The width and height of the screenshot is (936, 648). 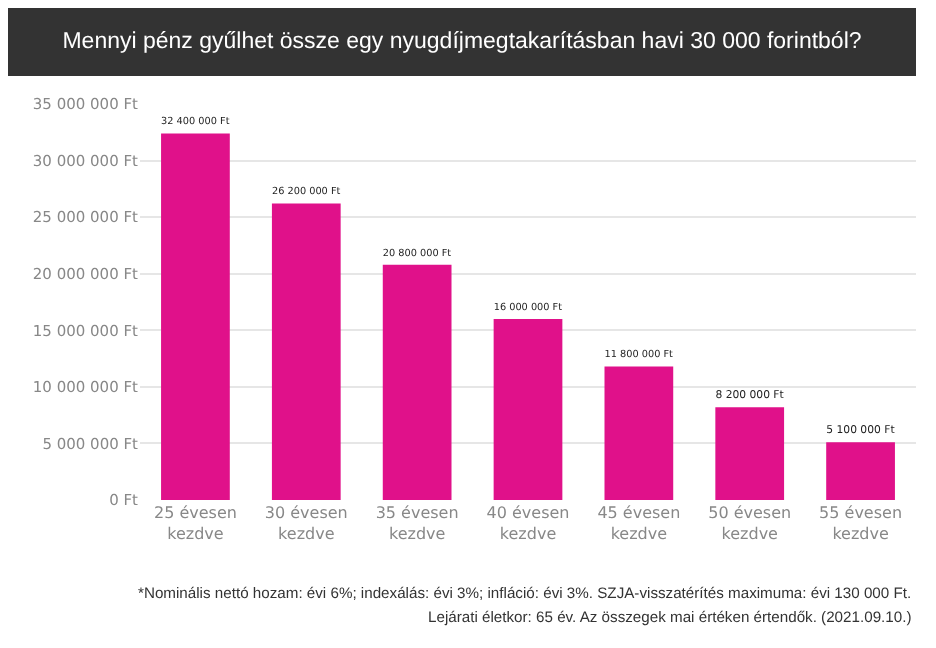 What do you see at coordinates (639, 523) in the screenshot?
I see `x-tick-label: 45 évesen kezdve` at bounding box center [639, 523].